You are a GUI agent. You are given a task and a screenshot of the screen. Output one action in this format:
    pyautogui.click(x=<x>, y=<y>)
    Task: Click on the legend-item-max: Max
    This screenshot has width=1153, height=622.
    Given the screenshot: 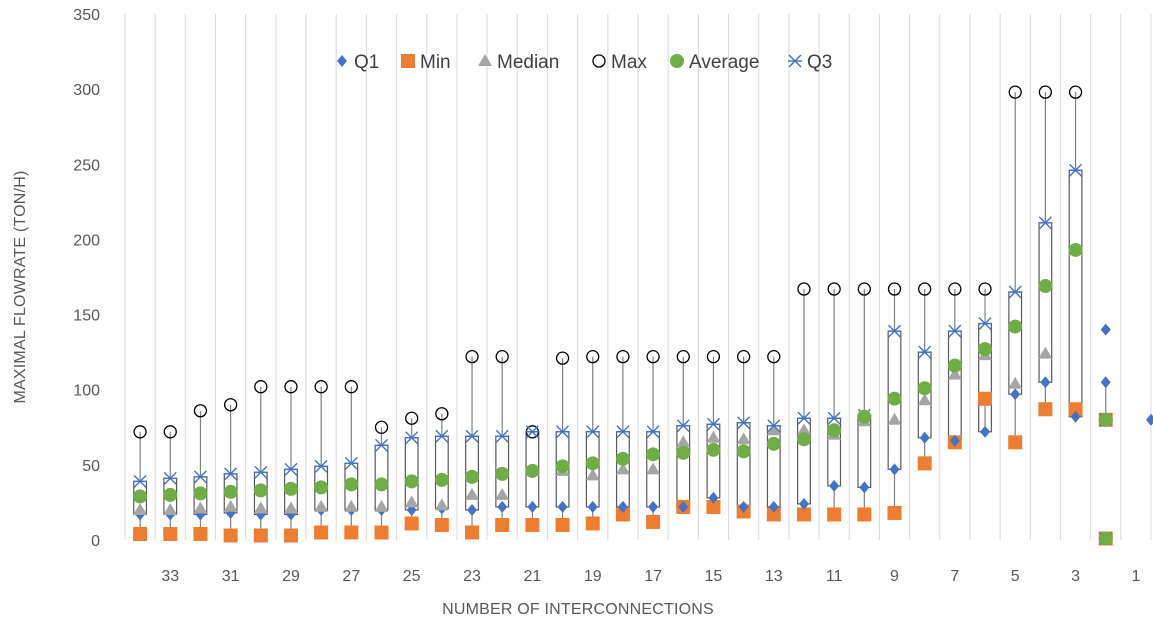 What is the action you would take?
    pyautogui.click(x=619, y=62)
    